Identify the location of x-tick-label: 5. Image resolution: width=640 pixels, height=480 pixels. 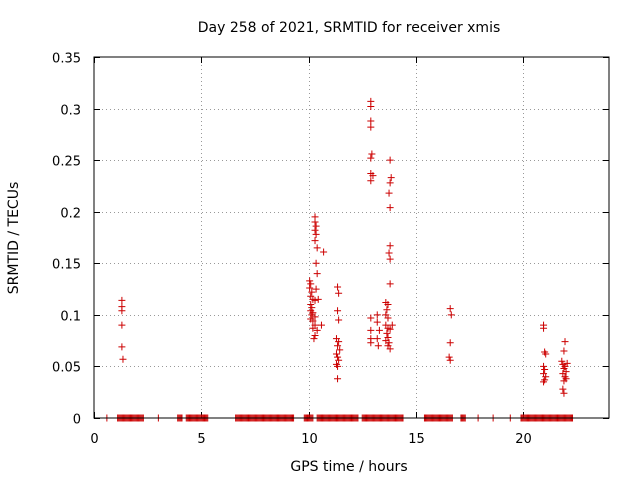
(201, 439).